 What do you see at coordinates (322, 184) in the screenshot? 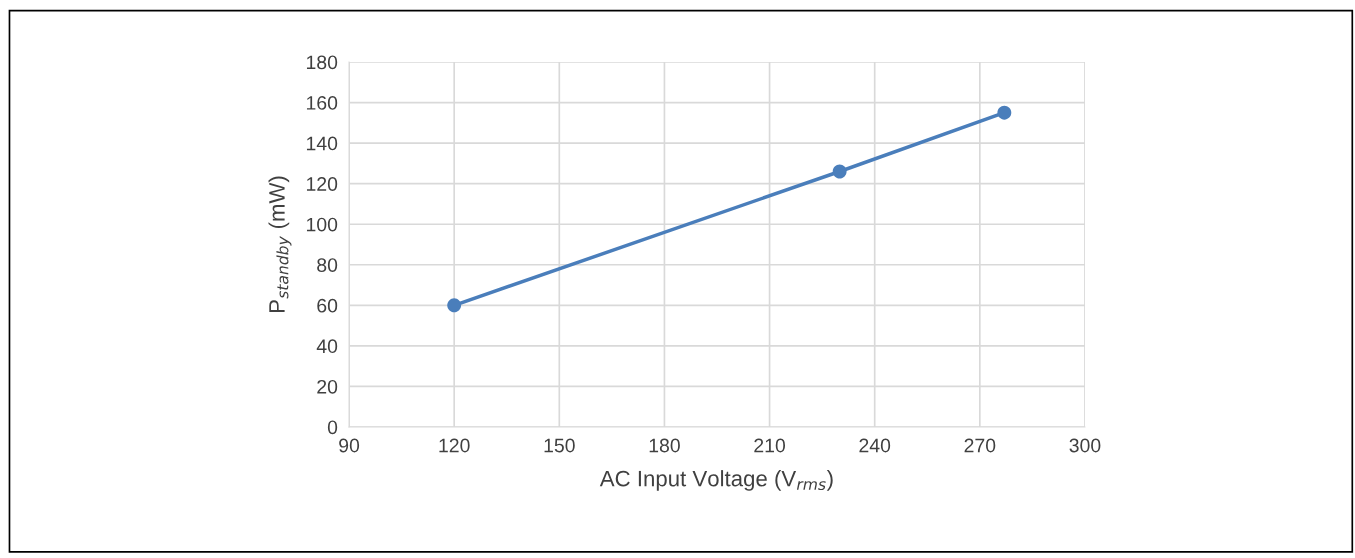
I see `y-tick-label: 120` at bounding box center [322, 184].